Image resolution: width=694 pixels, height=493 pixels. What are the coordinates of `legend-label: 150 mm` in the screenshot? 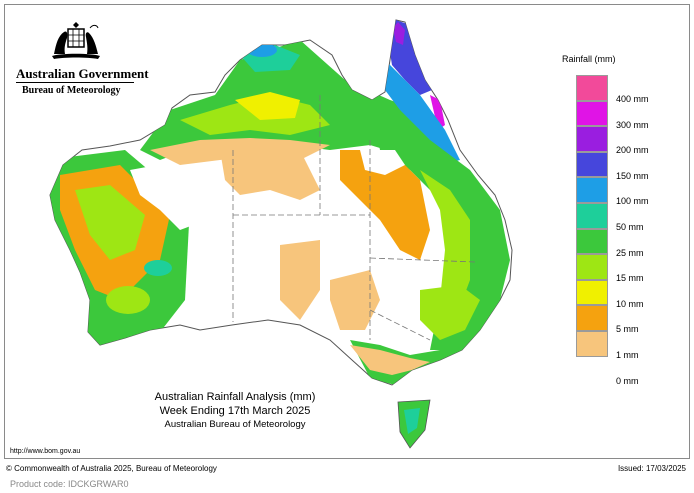 It's located at (632, 175).